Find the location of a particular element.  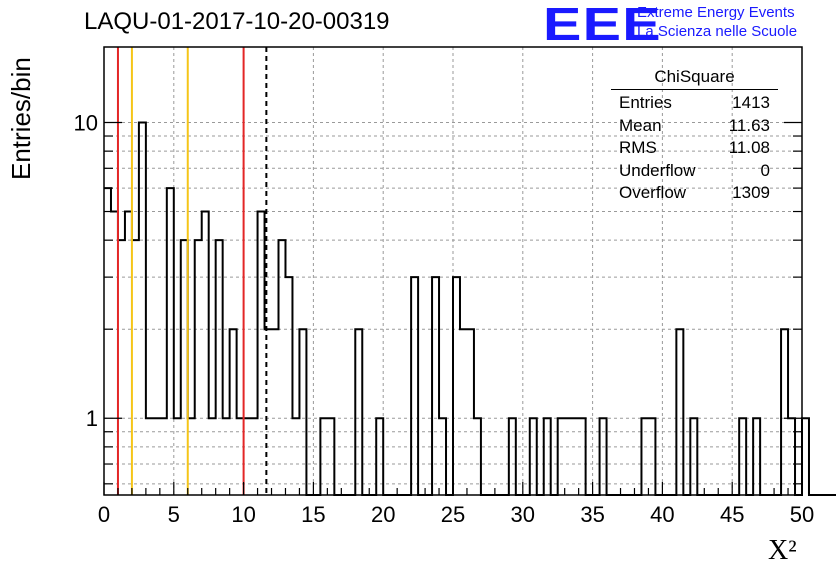

stats-label: Mean is located at coordinates (640, 125).